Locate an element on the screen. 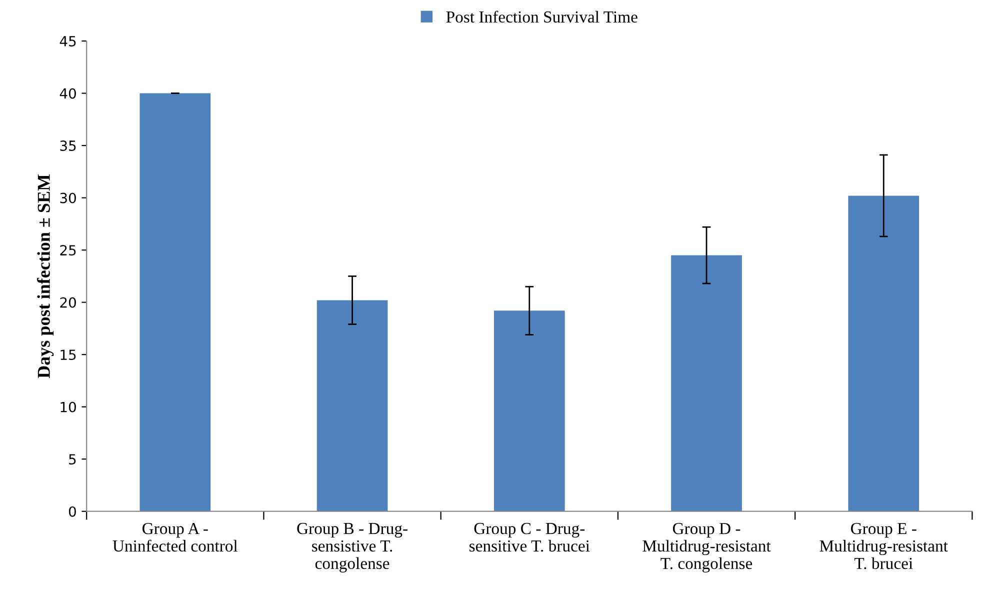 This screenshot has width=984, height=603. y-tick-label: 40 is located at coordinates (68, 93).